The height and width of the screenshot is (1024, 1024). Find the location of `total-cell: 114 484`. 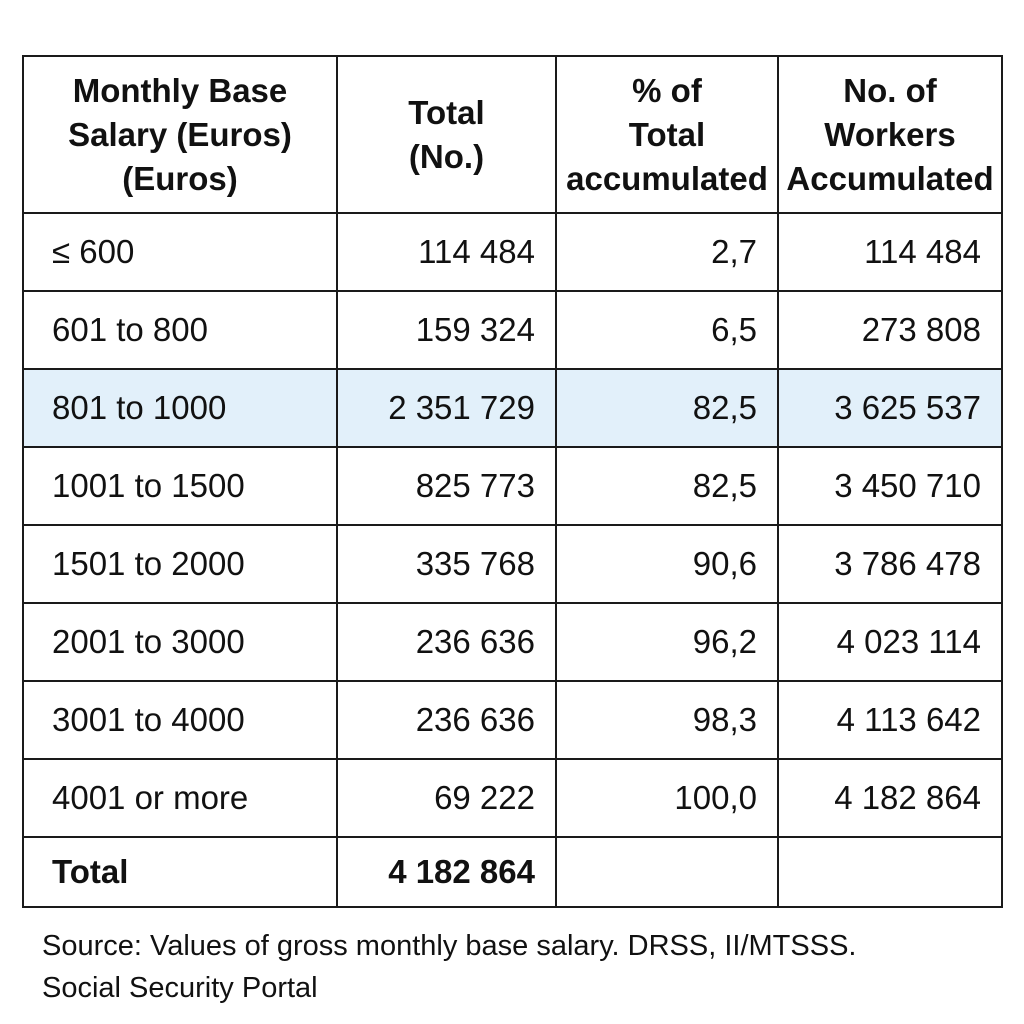

total-cell: 114 484 is located at coordinates (446, 252).